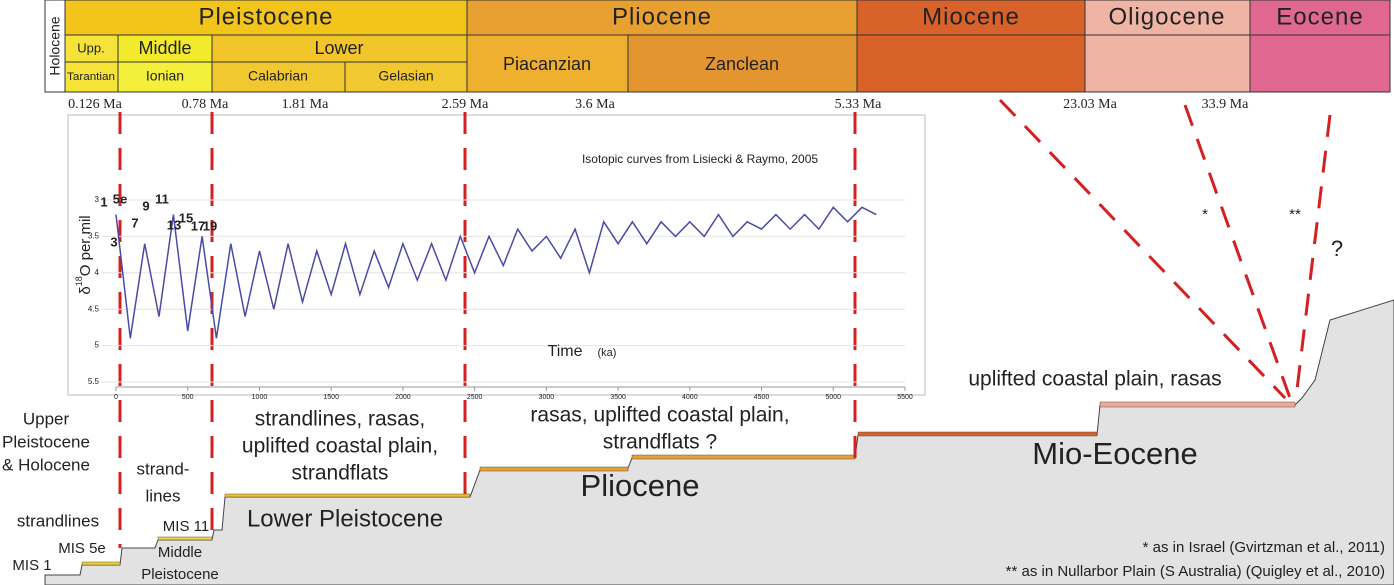 The image size is (1394, 585). I want to click on landscape-label: rasas, uplifted coastal plain,, so click(659, 415).